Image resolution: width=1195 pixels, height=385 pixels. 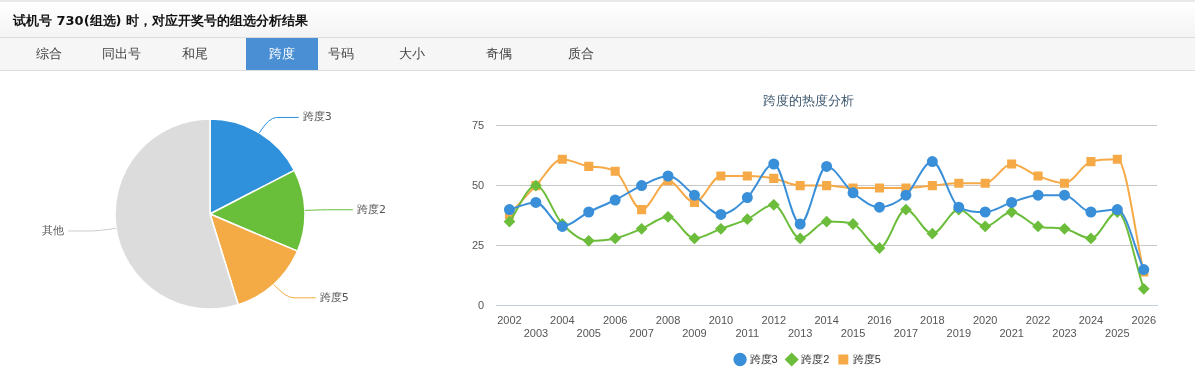 I want to click on x-tick-label: 2008, so click(x=668, y=320).